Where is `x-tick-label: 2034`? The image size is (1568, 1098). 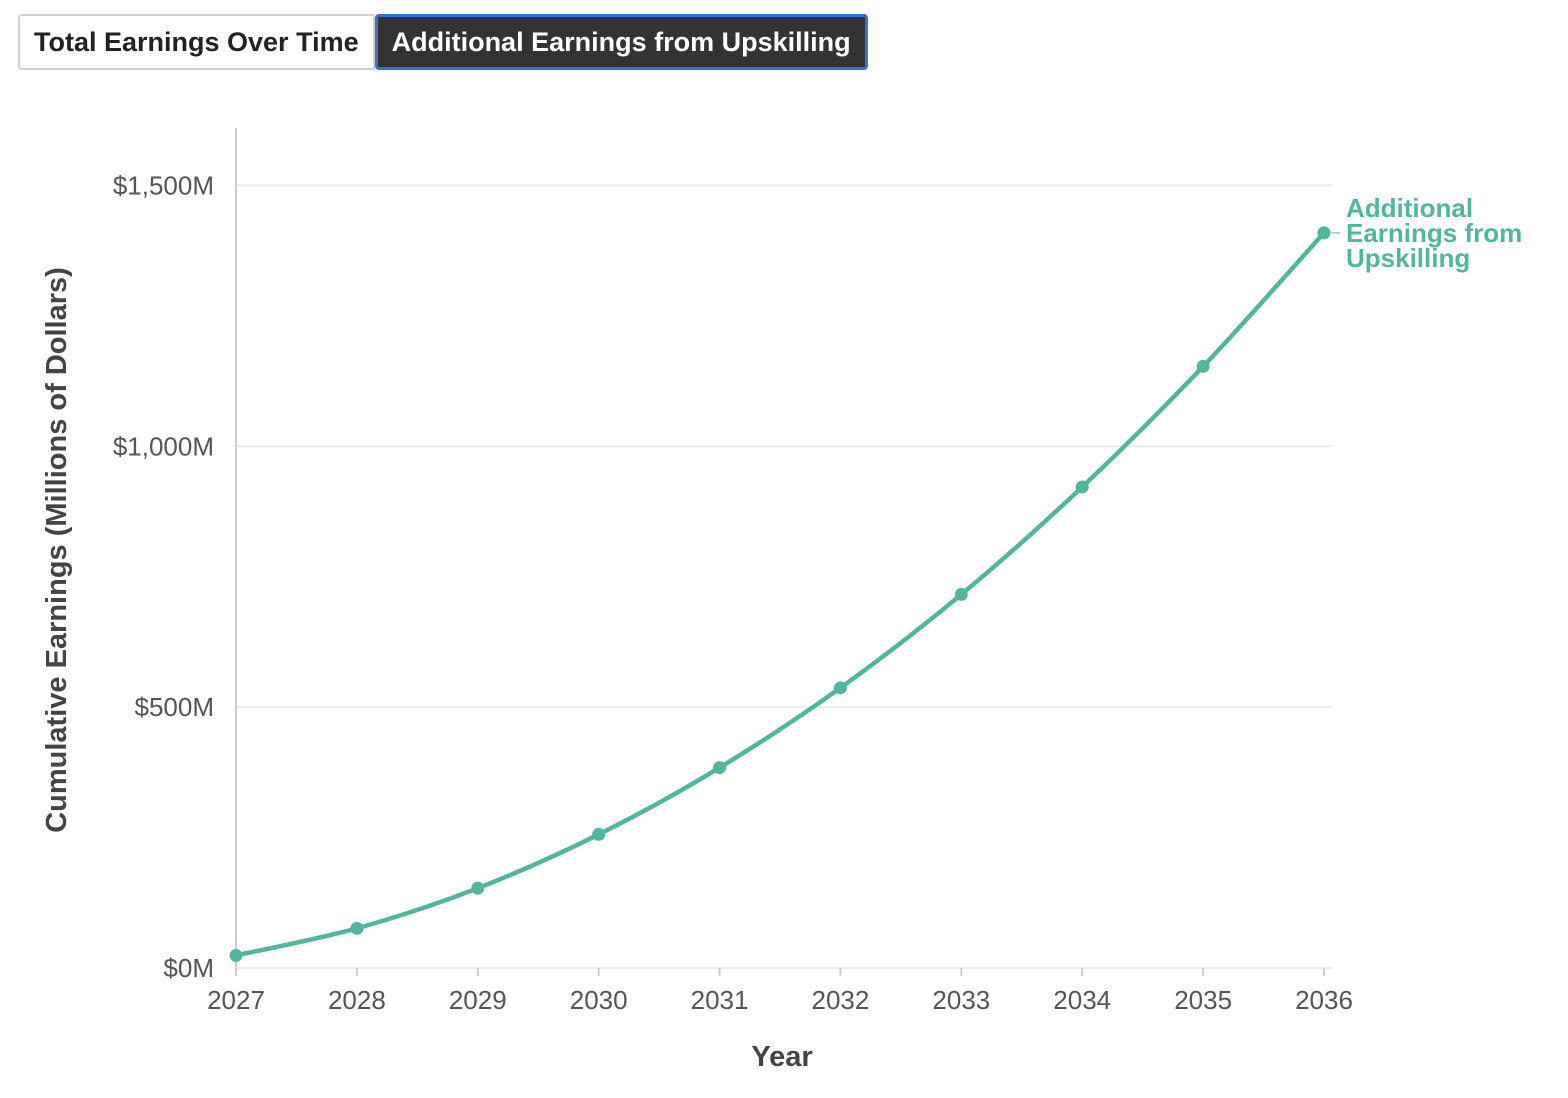 x-tick-label: 2034 is located at coordinates (1082, 1000).